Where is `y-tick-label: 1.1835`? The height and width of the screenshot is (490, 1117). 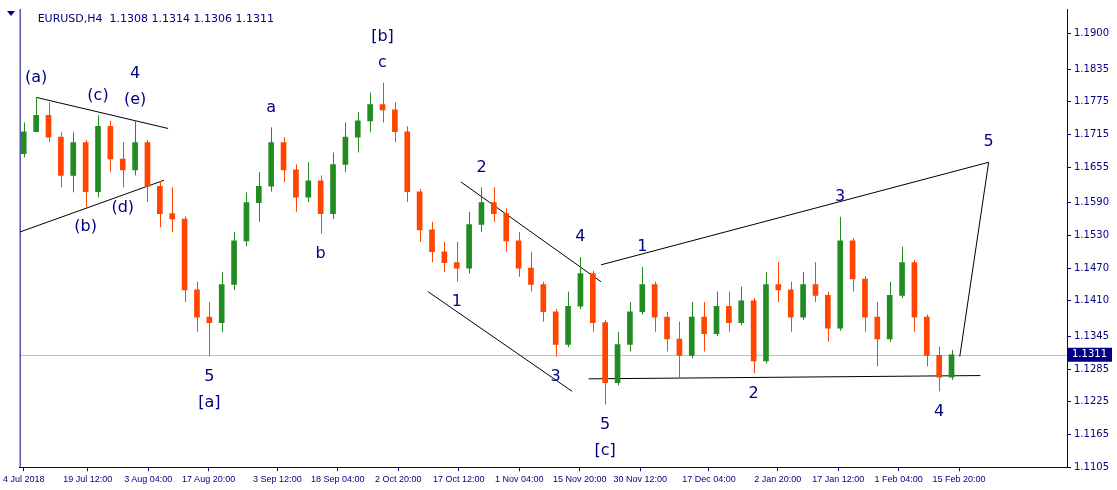 y-tick-label: 1.1835 is located at coordinates (1091, 68).